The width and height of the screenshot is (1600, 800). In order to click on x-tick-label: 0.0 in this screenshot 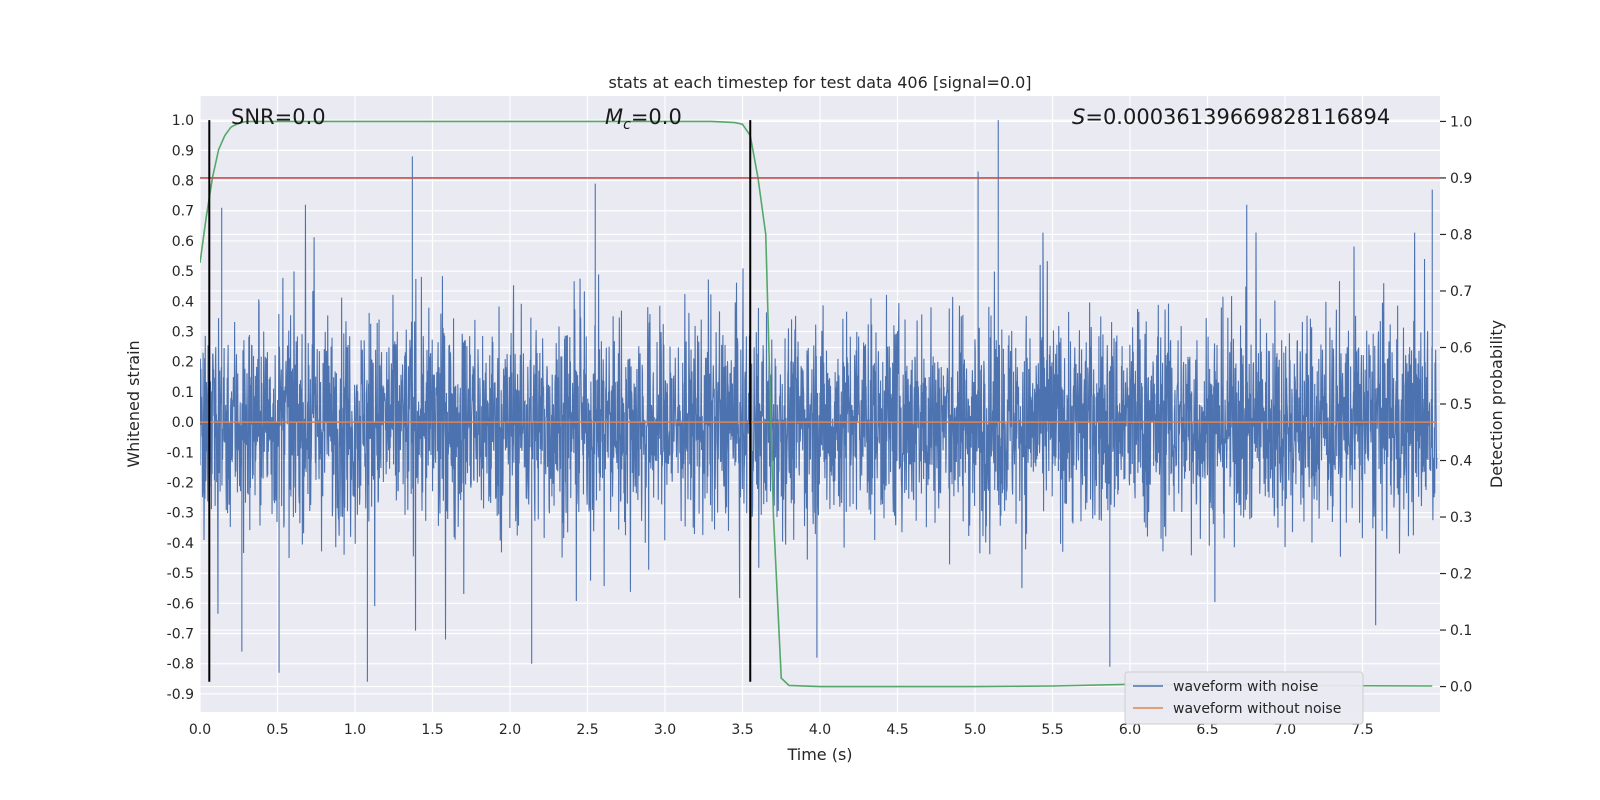, I will do `click(200, 730)`.